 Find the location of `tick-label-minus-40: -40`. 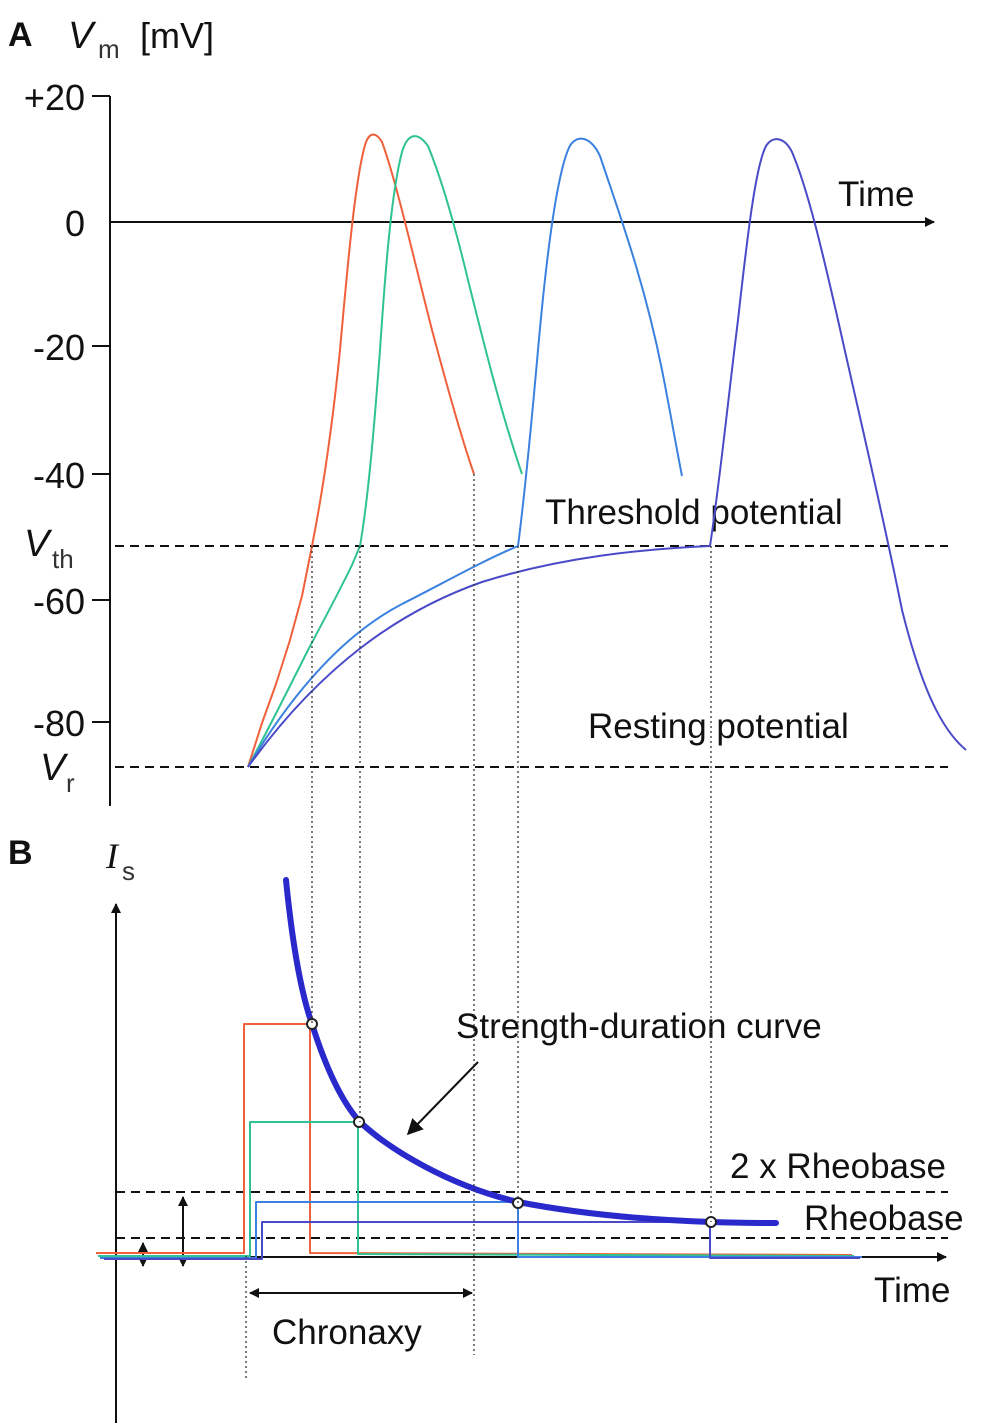

tick-label-minus-40: -40 is located at coordinates (59, 475).